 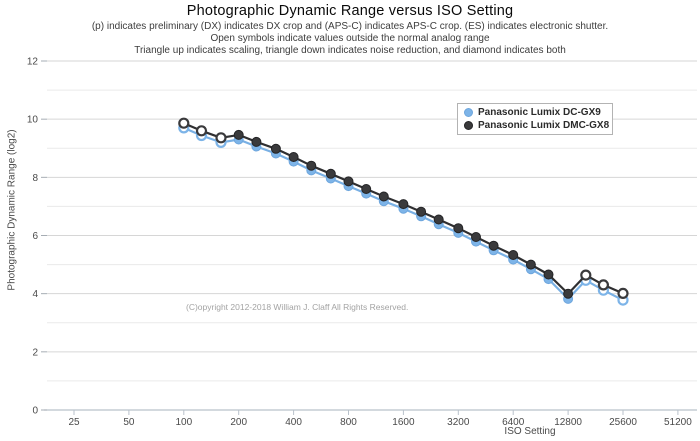 I want to click on legend-item-gx8: Panasonic Lumix DMC-GX8, so click(x=538, y=125).